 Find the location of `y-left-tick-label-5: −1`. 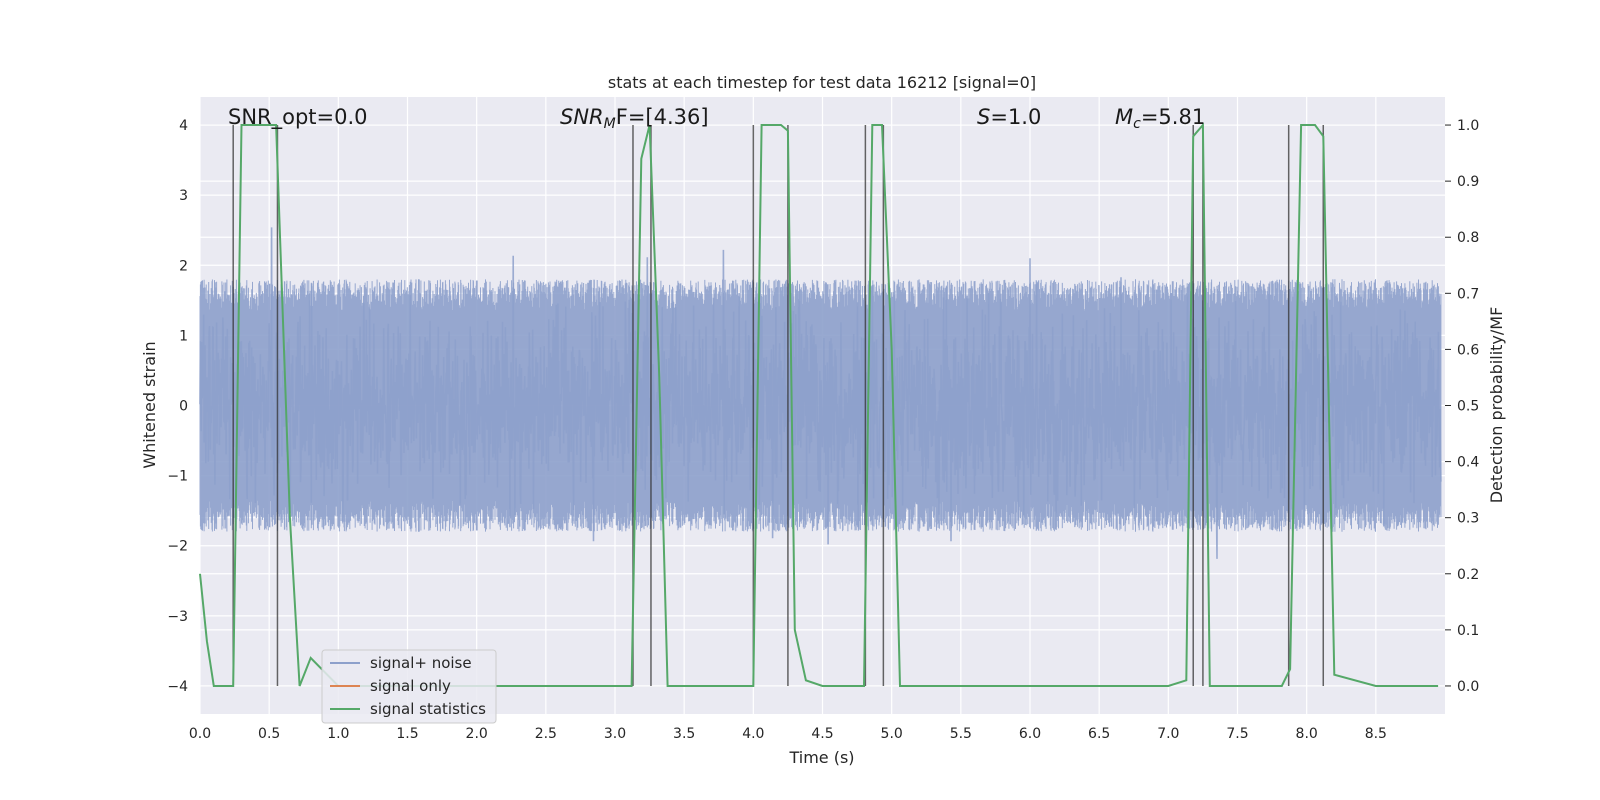

y-left-tick-label-5: −1 is located at coordinates (177, 477).